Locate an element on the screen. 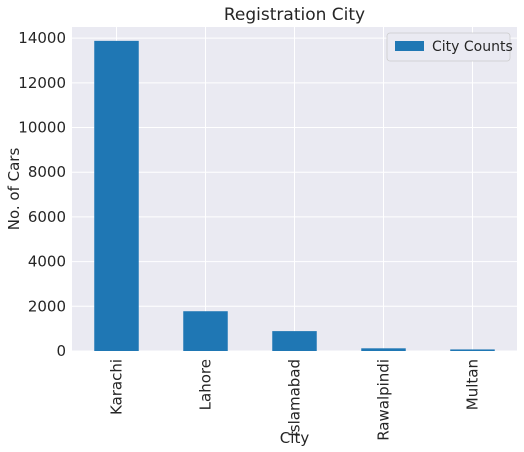 This screenshot has width=524, height=452. x-axis-label: City is located at coordinates (295, 438).